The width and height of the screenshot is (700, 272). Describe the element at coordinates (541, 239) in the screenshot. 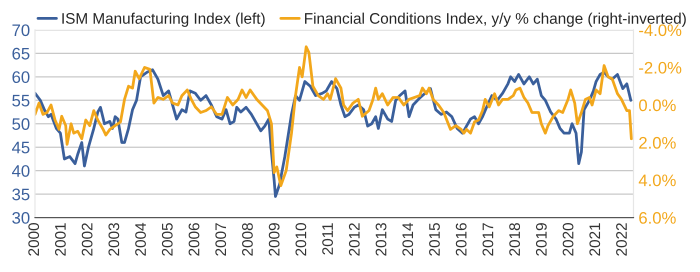

I see `x-tick-label: 2019` at that location.